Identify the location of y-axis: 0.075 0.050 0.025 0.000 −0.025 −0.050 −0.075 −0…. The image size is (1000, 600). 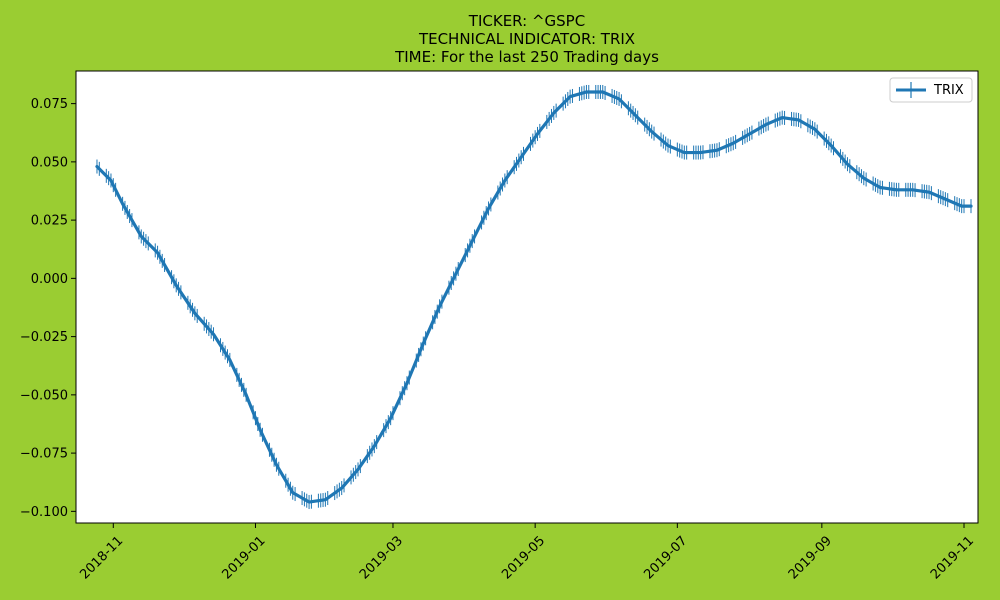
(48, 308).